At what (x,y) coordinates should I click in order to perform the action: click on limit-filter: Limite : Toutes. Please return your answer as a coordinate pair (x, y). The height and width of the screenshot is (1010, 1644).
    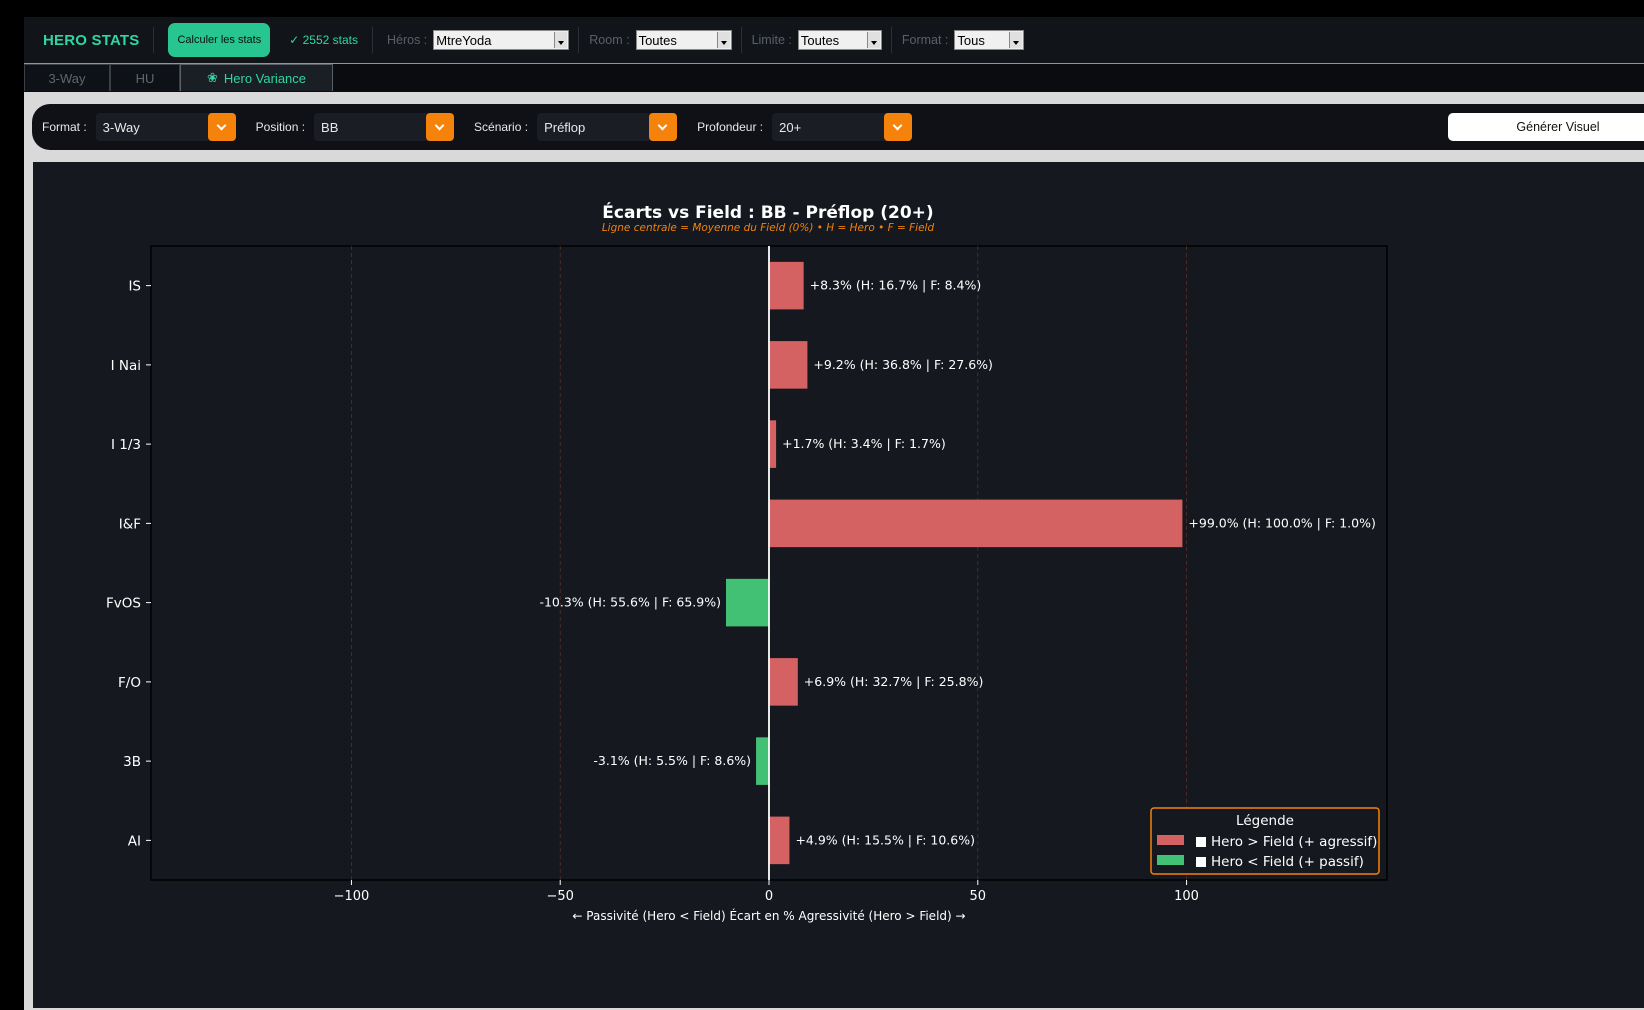
    Looking at the image, I should click on (817, 40).